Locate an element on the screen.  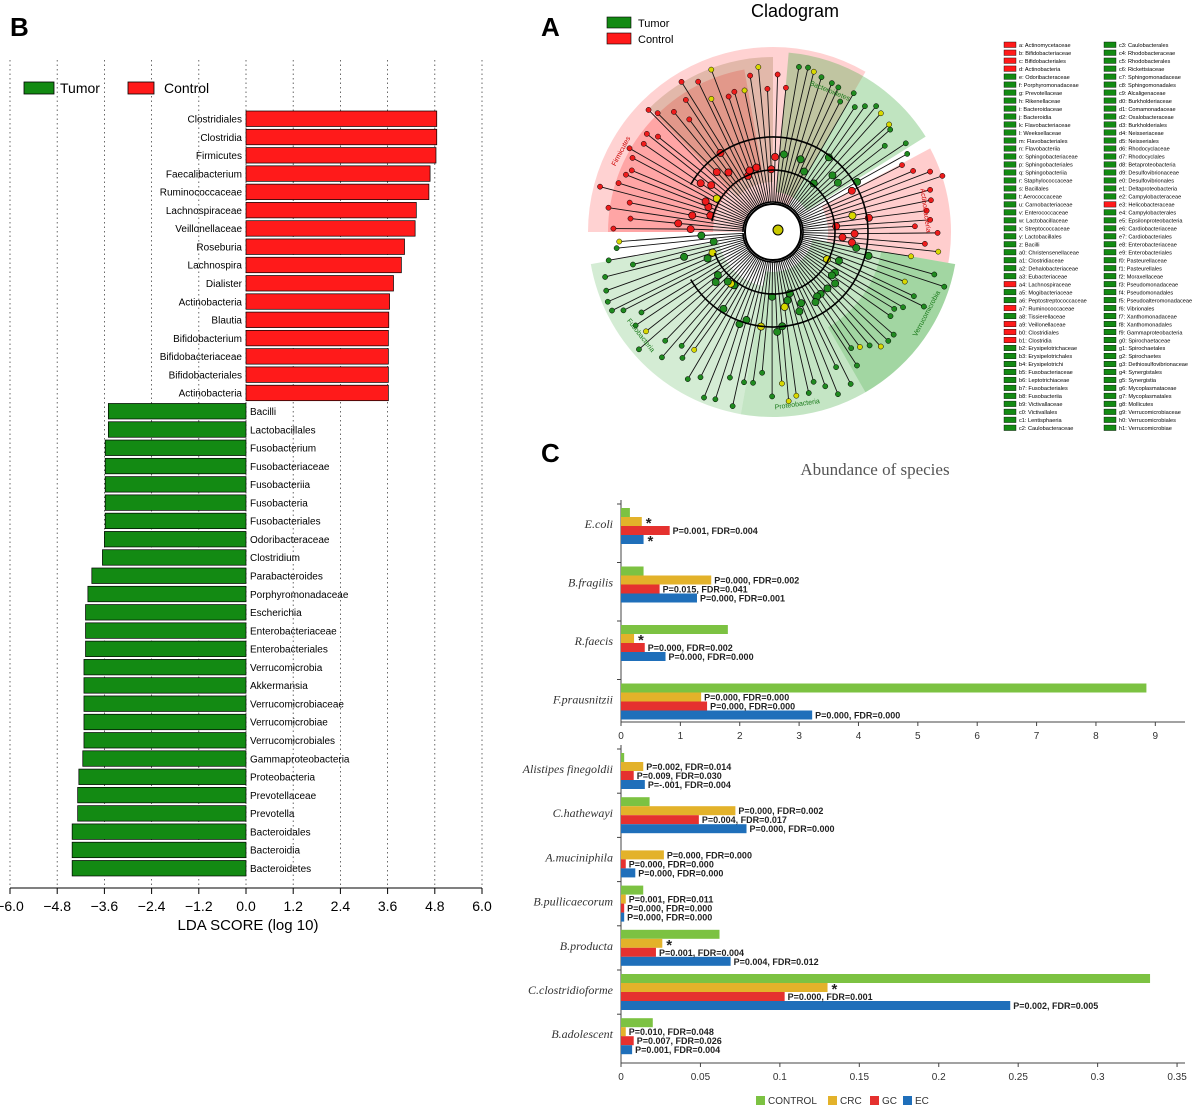
key-item-x-streptococcaceae: x: Streptococcaceae is located at coordinates (1044, 230).